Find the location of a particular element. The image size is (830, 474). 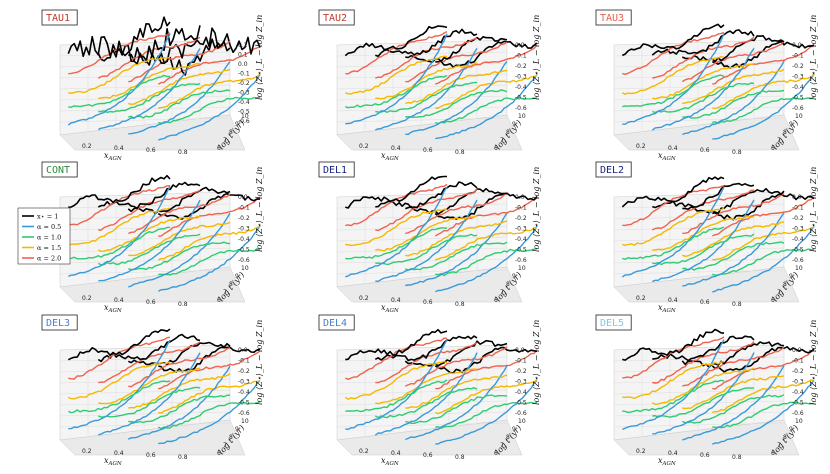

panel-title-box: DEL5 is located at coordinates (613, 322).